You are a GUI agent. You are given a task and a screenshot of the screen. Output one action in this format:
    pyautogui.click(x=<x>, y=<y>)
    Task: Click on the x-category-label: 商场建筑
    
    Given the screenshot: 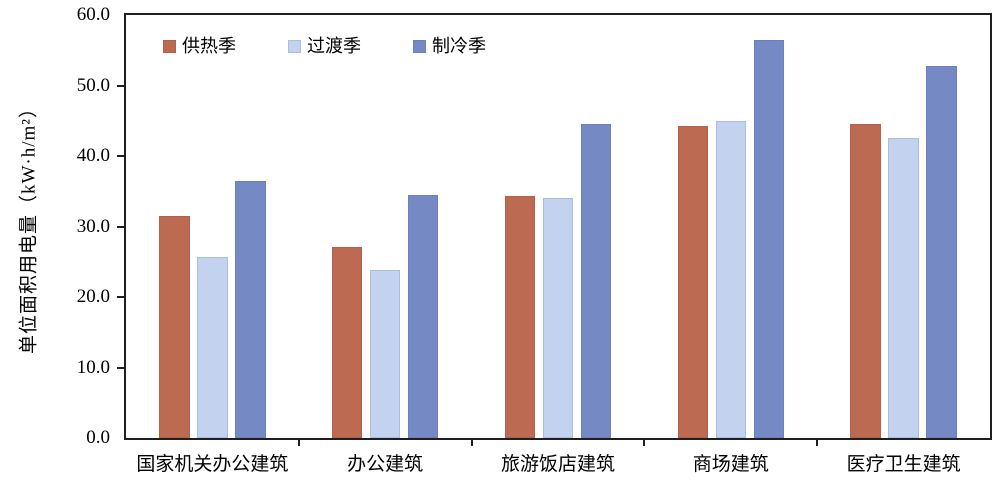 What is the action you would take?
    pyautogui.click(x=730, y=464)
    